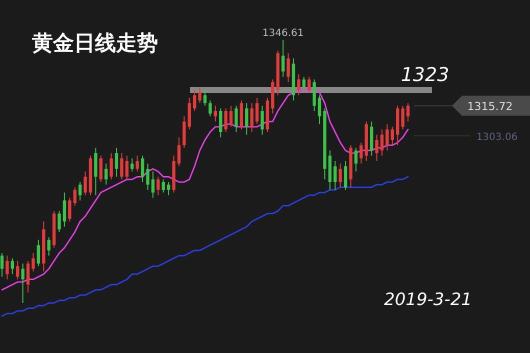  What do you see at coordinates (425, 75) in the screenshot?
I see `annotation: 1323` at bounding box center [425, 75].